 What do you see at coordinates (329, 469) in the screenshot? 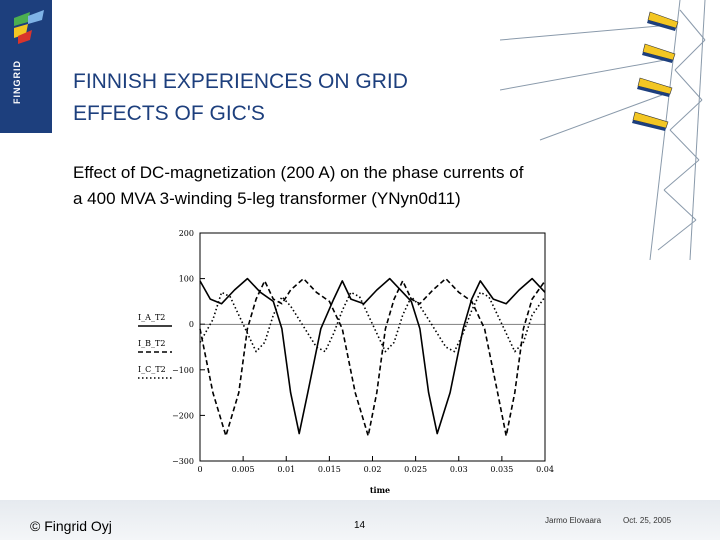
I see `x-tick-label: 0.015` at bounding box center [329, 469].